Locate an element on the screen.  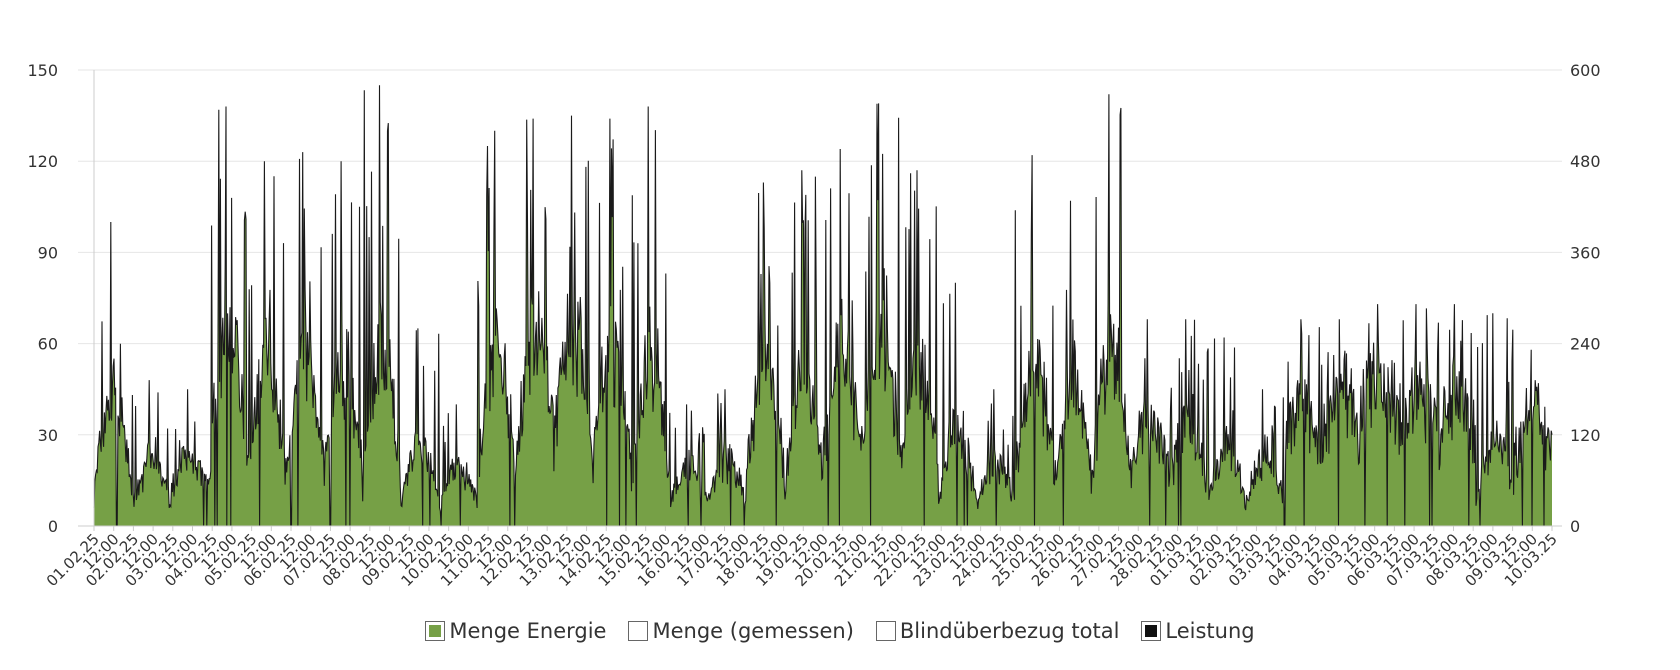
y-right-tick-label: 360 is located at coordinates (1585, 252).